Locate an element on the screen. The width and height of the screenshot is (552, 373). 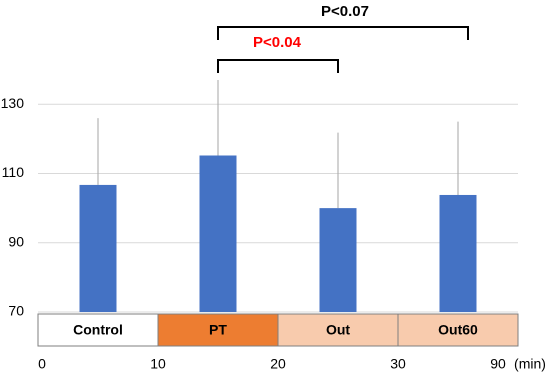
time-tick-label: 10 is located at coordinates (158, 364).